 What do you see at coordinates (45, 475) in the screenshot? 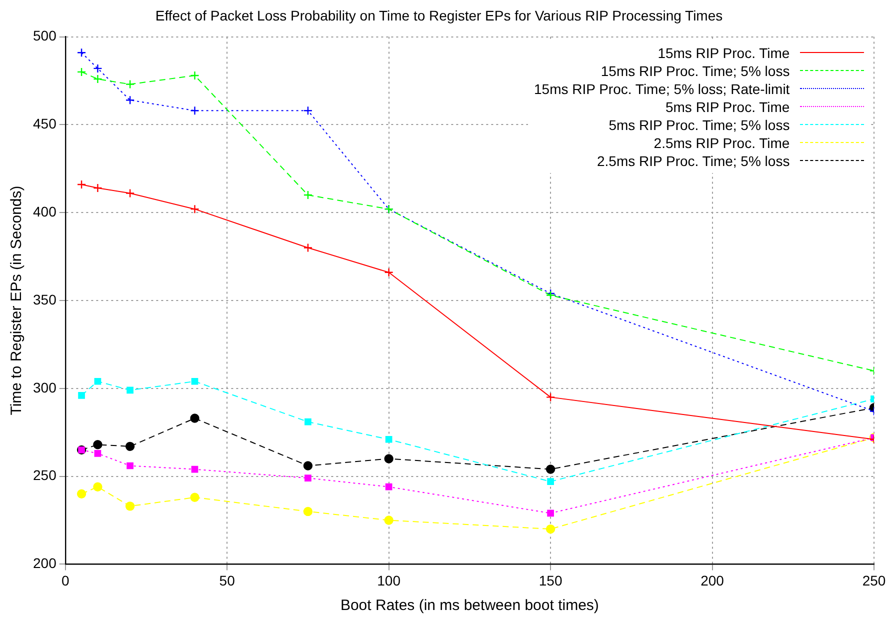
I see `y-tick-label: 250` at bounding box center [45, 475].